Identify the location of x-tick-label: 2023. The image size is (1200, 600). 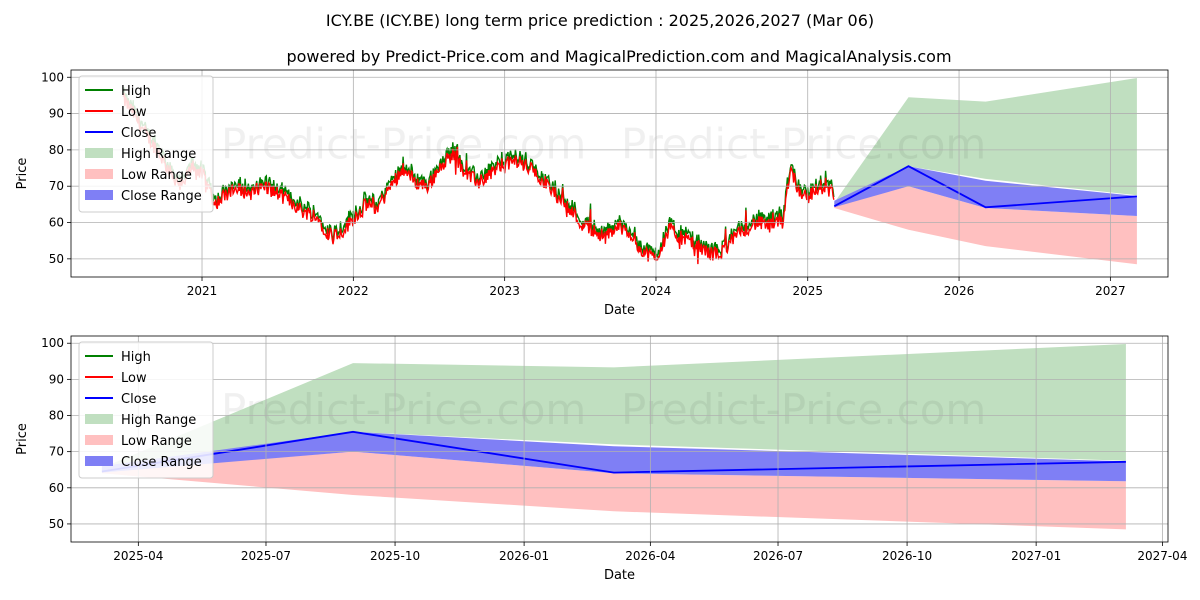
(504, 291).